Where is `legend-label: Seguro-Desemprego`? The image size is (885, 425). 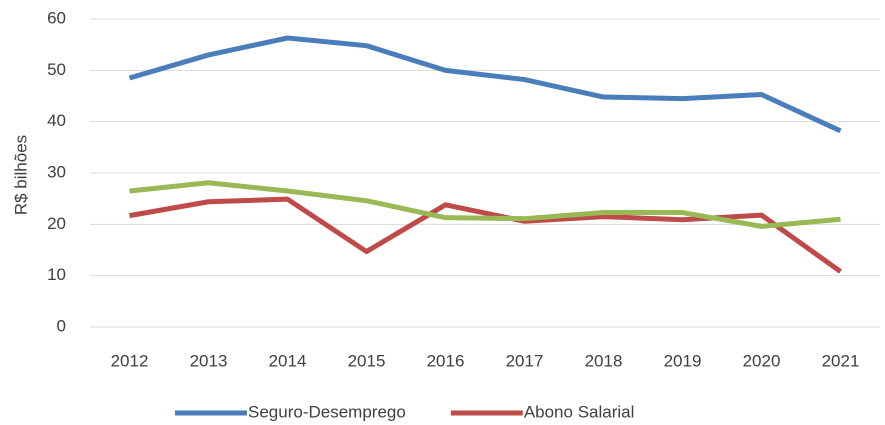 legend-label: Seguro-Desemprego is located at coordinates (327, 411).